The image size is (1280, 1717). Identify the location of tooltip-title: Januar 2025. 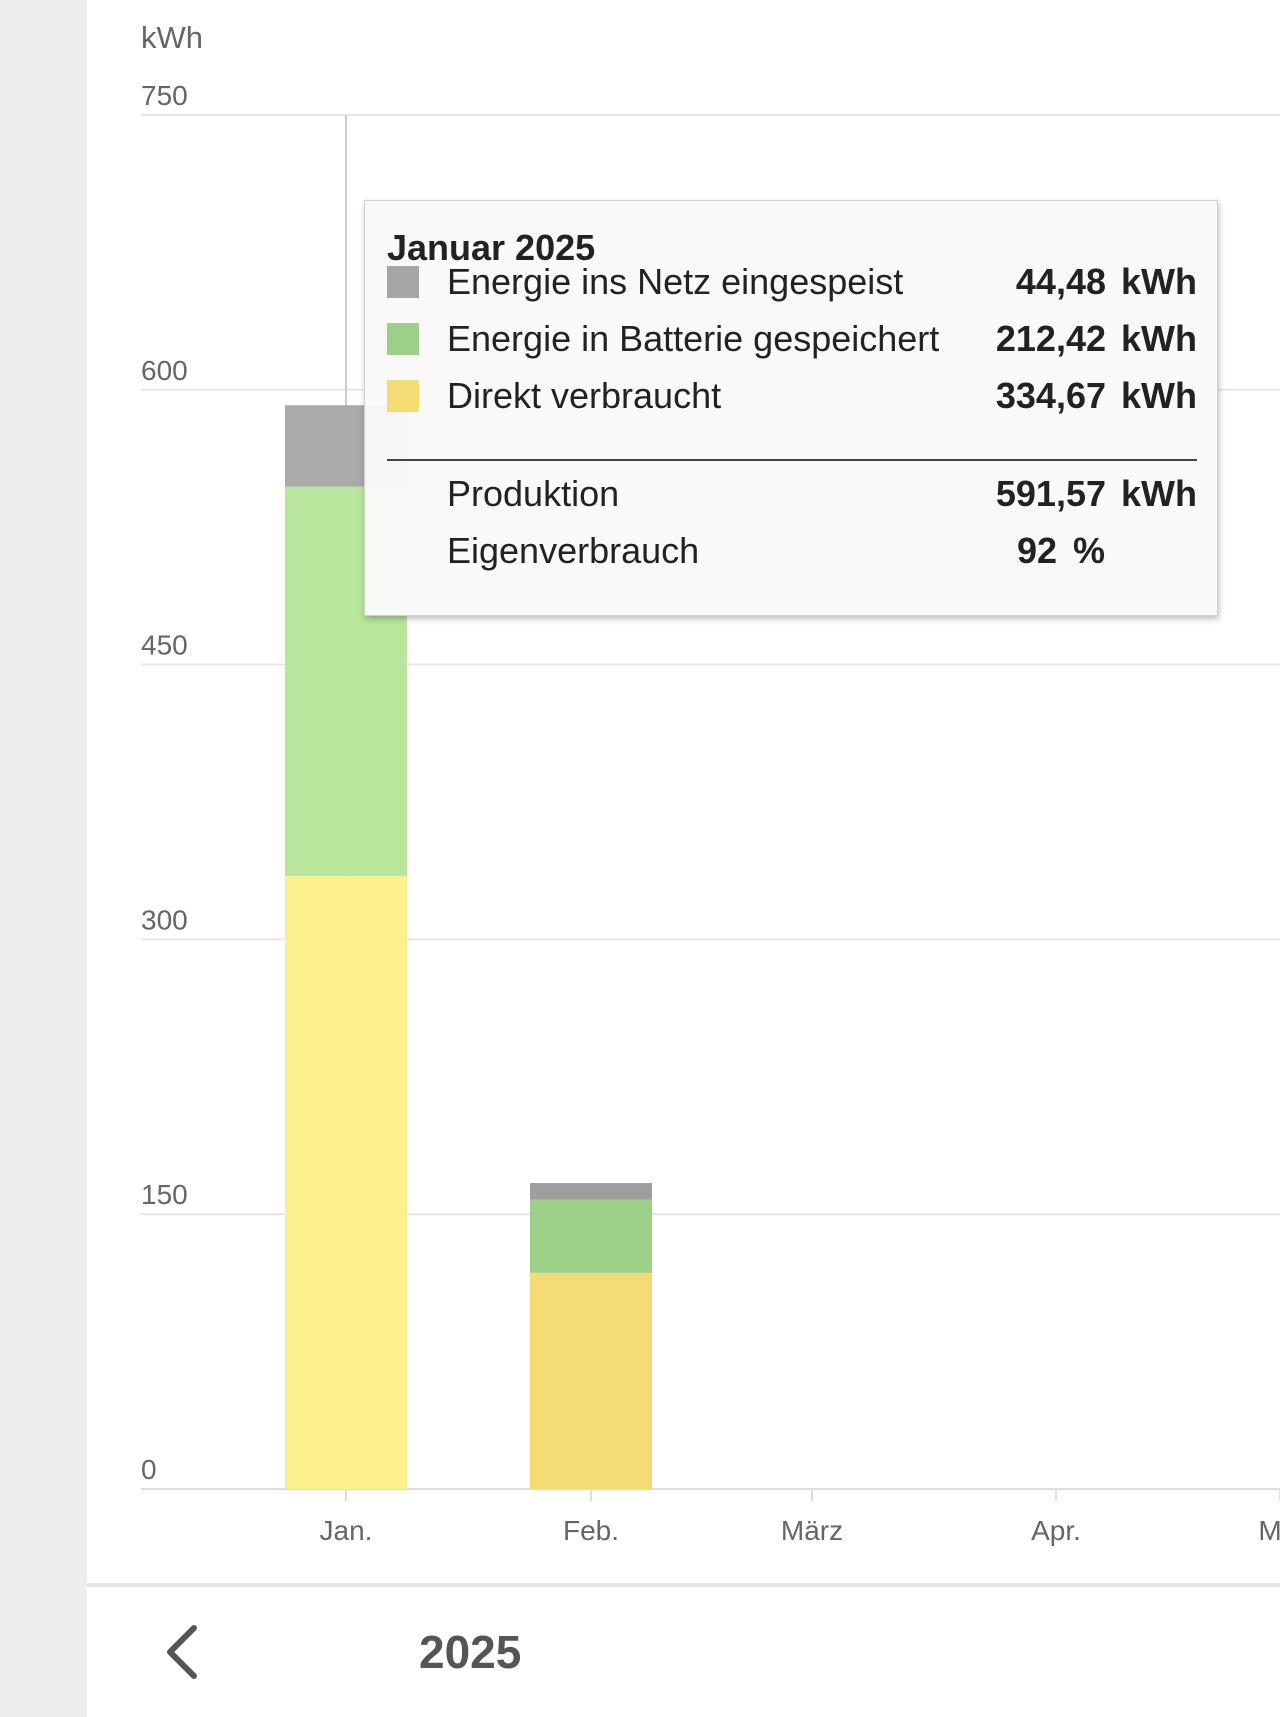
(491, 247).